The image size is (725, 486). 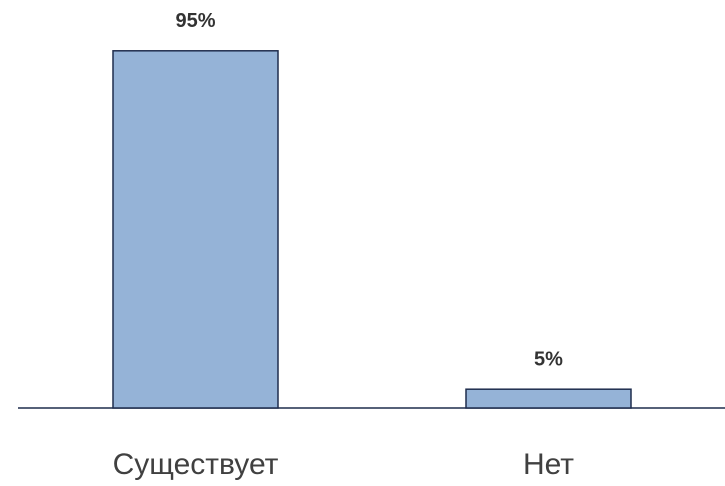 I want to click on value-label: 95%, so click(x=195, y=21).